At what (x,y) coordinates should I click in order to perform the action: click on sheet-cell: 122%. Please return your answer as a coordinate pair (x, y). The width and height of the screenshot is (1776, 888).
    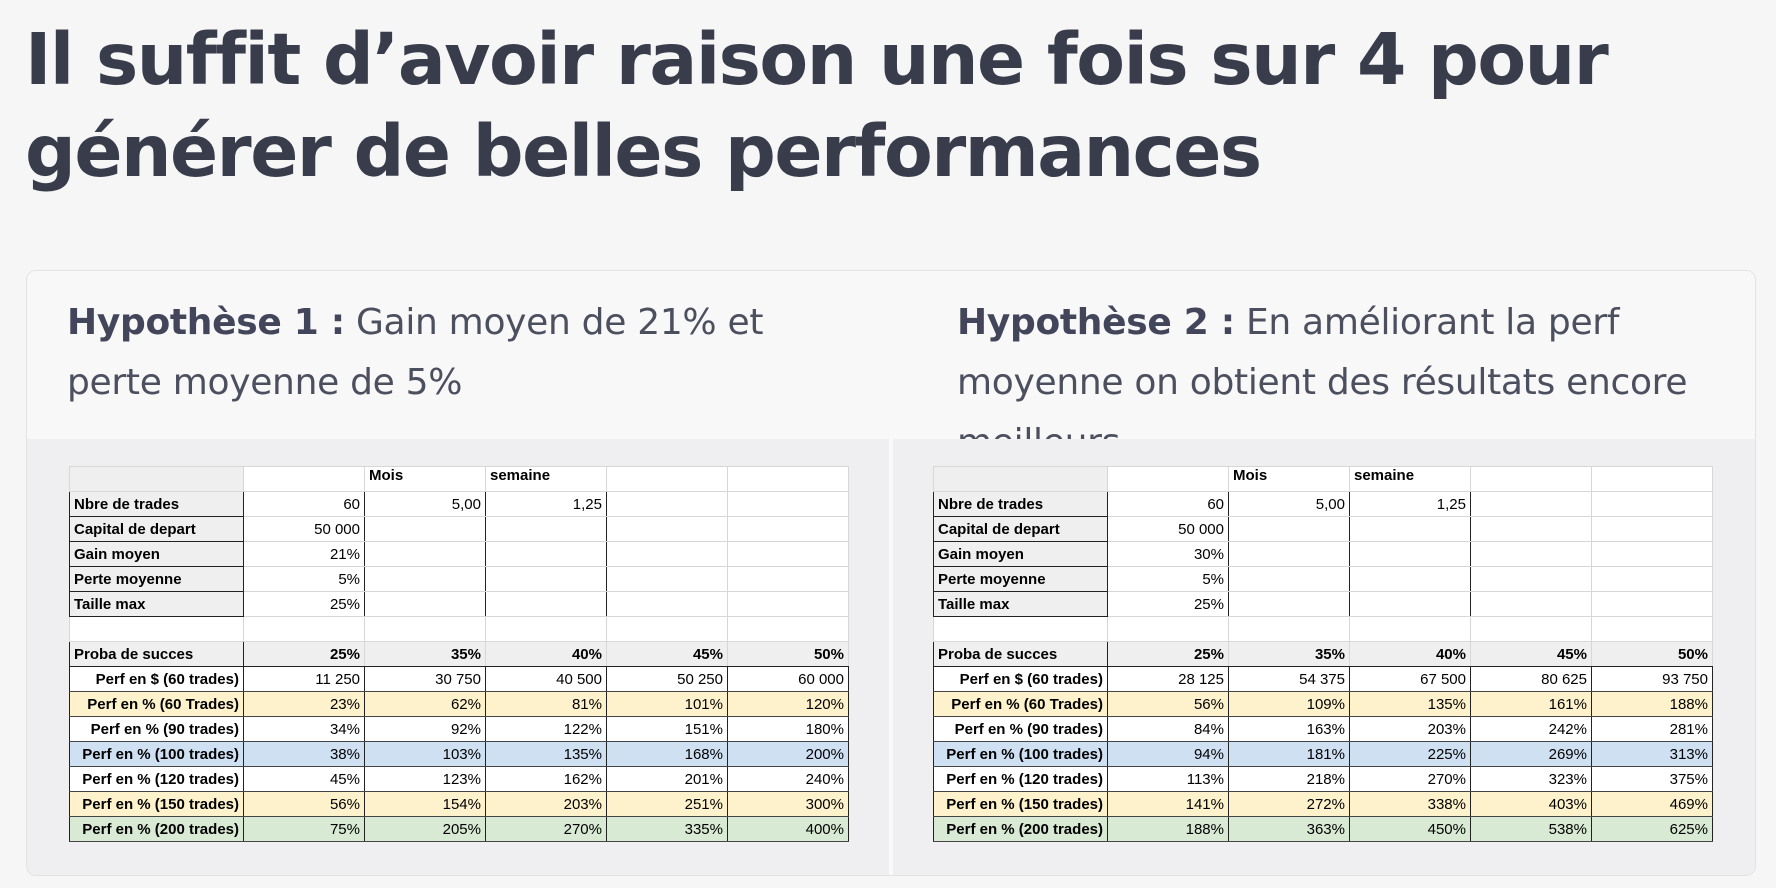
    Looking at the image, I should click on (546, 729).